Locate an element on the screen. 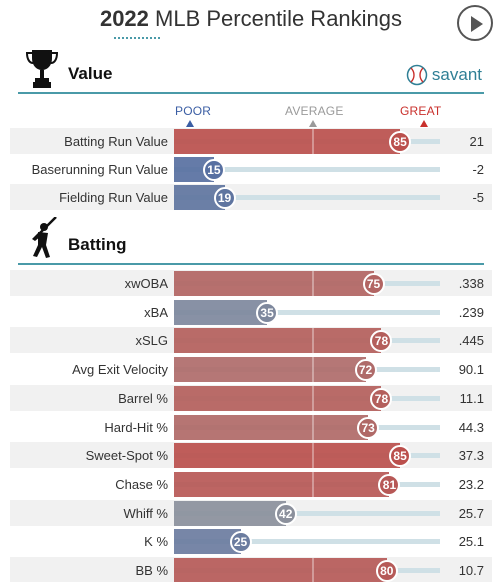 The height and width of the screenshot is (582, 502). metric-label: Whiff % is located at coordinates (145, 513).